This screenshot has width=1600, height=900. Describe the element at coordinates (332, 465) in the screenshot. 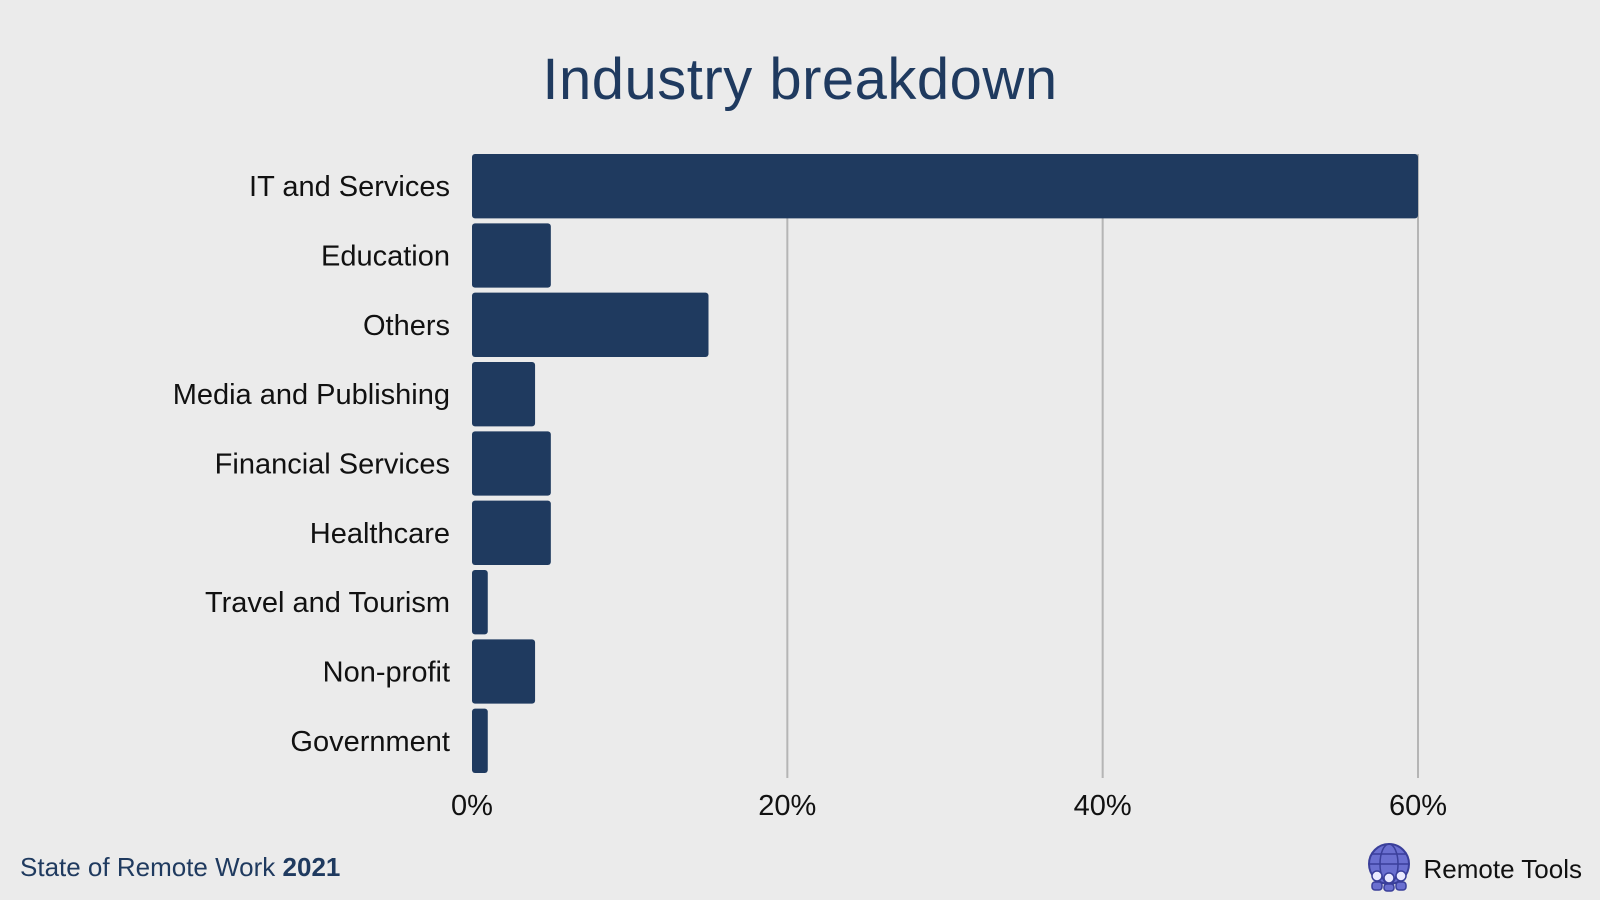

I see `category-label: Financial Services` at that location.